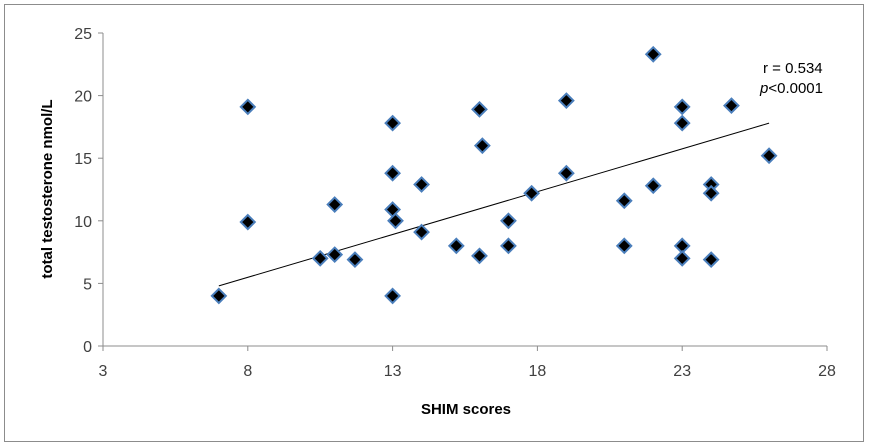 Image resolution: width=870 pixels, height=448 pixels. What do you see at coordinates (538, 371) in the screenshot?
I see `x-tick-label: 18` at bounding box center [538, 371].